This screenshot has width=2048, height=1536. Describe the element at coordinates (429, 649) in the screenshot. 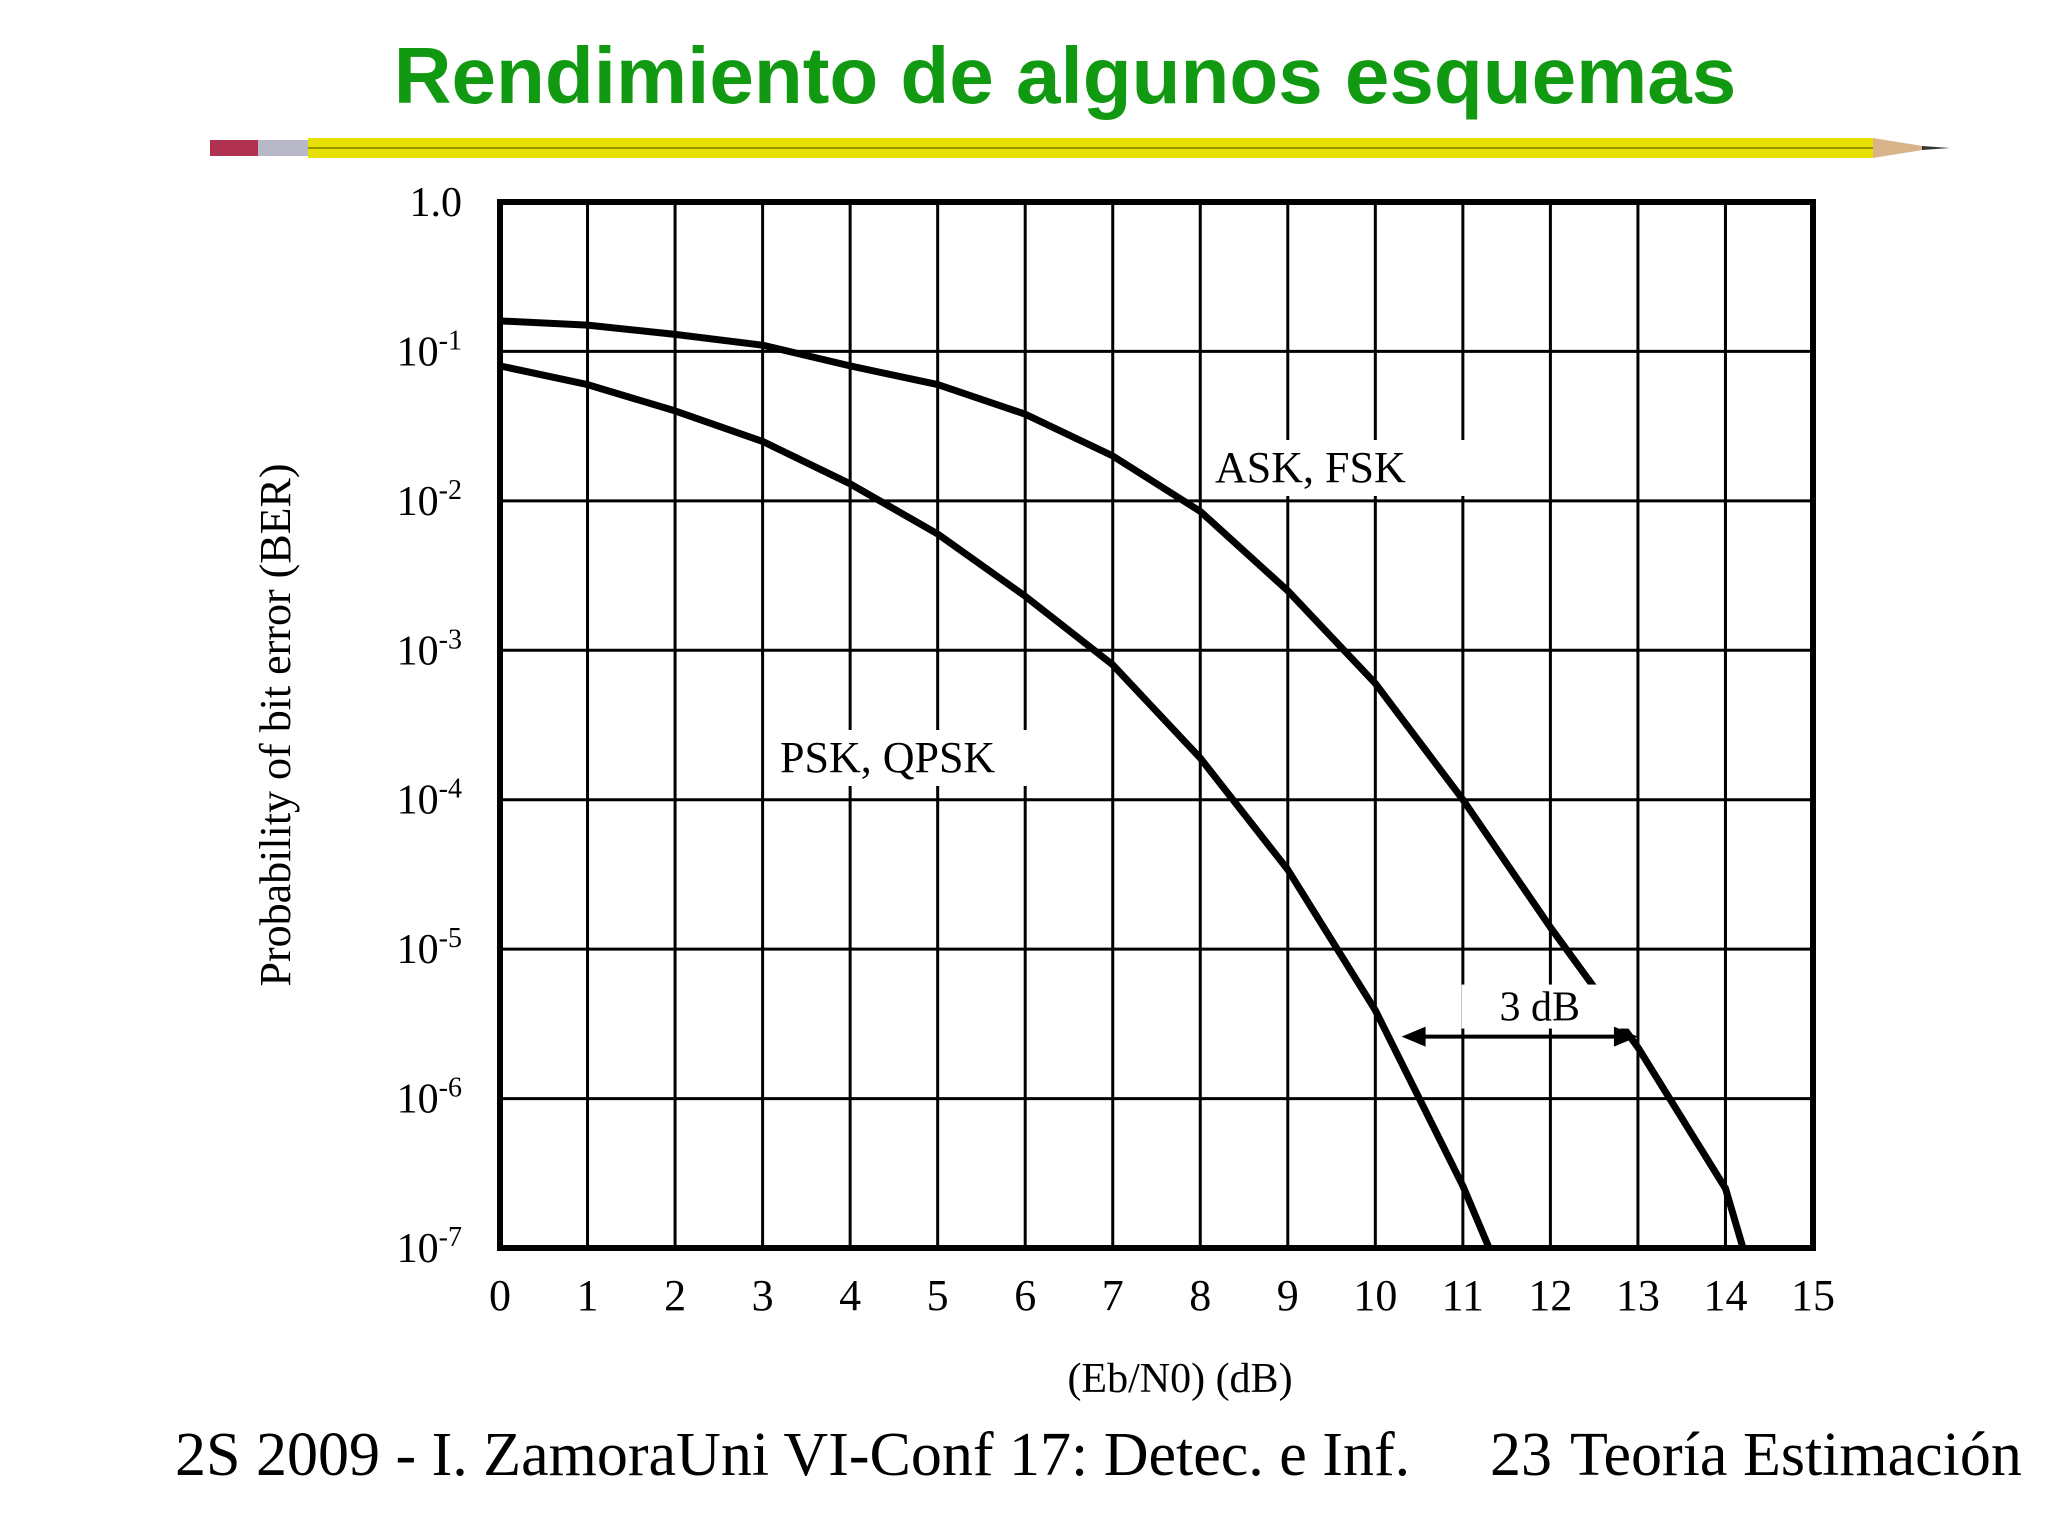

I see `y-tick-label: 10⁻³` at that location.